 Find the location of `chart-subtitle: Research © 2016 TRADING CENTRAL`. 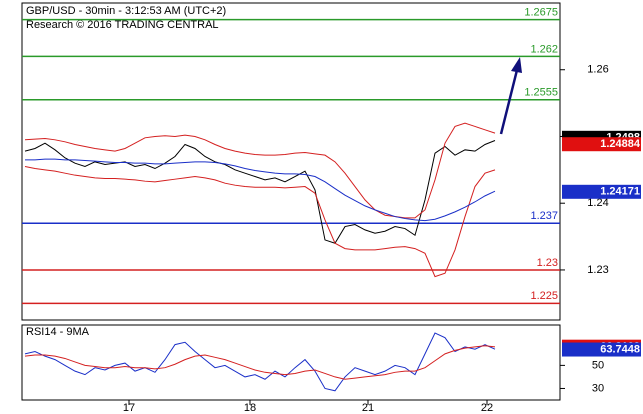

chart-subtitle: Research © 2016 TRADING CENTRAL is located at coordinates (122, 25).